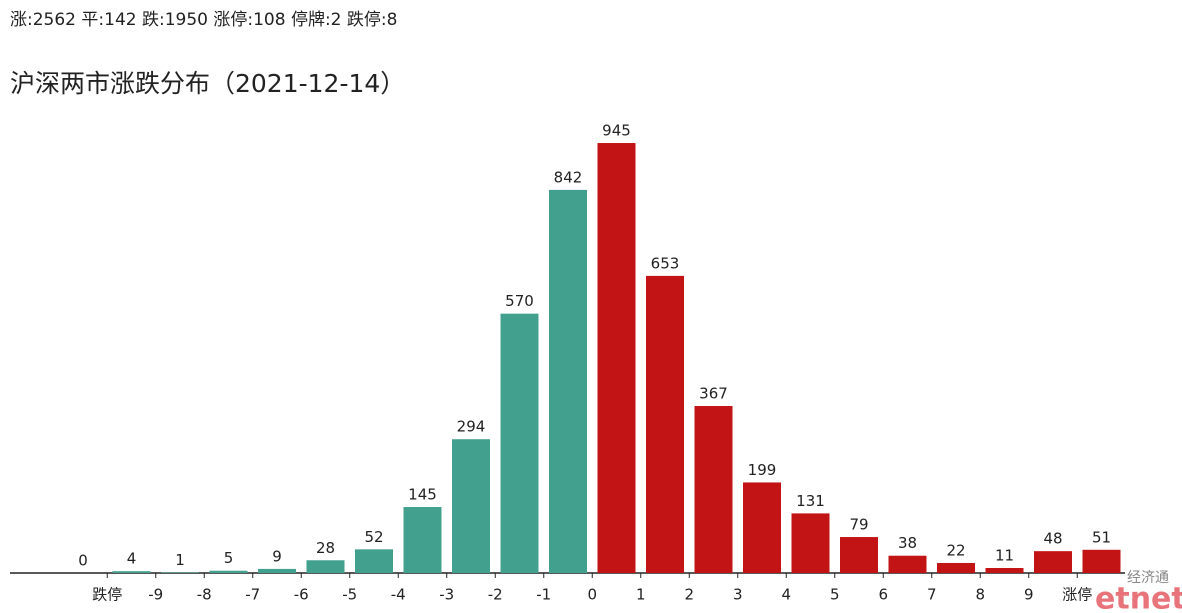 This screenshot has height=613, width=1182. Describe the element at coordinates (422, 495) in the screenshot. I see `value-label: 145` at that location.